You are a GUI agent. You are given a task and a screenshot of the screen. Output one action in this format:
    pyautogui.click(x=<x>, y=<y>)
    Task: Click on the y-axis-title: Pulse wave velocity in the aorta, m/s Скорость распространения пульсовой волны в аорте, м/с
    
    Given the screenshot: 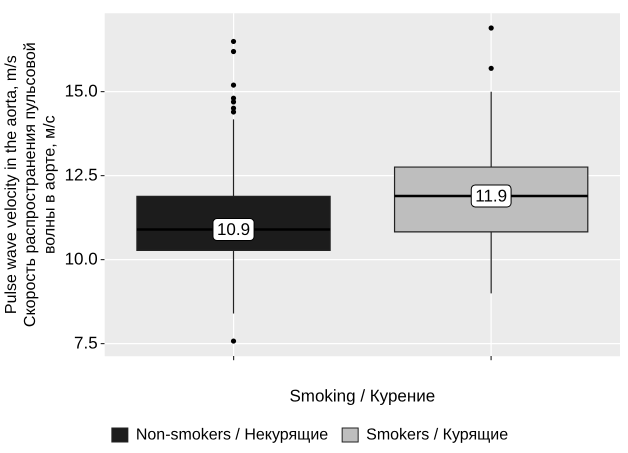 What is the action you would take?
    pyautogui.click(x=30, y=185)
    